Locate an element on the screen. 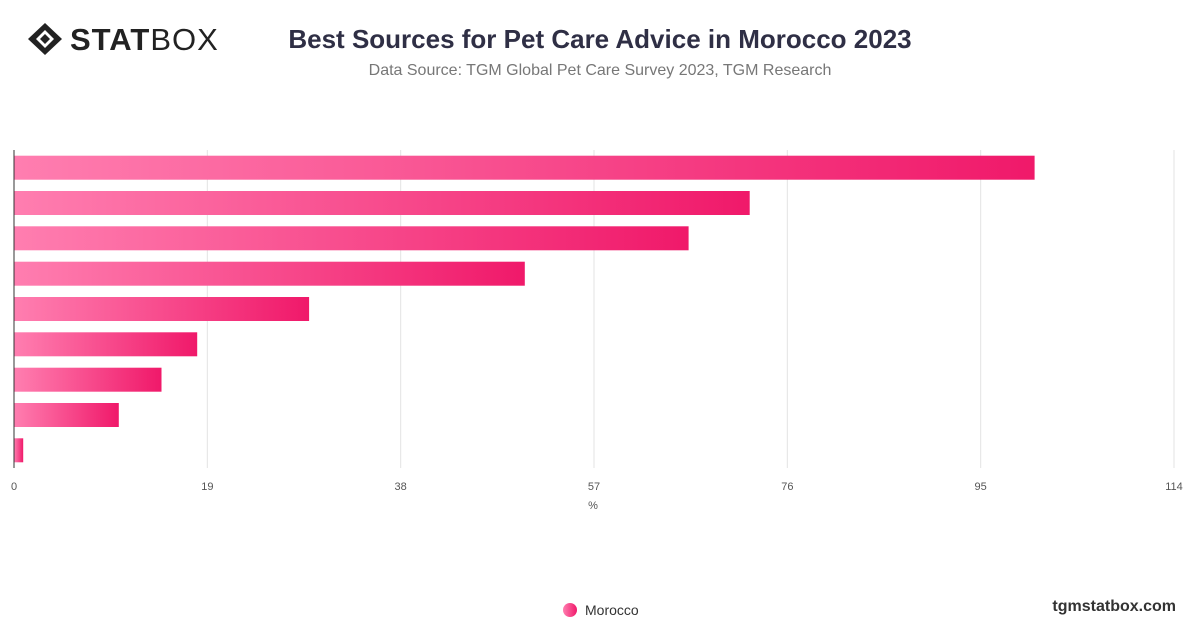  statbox-logo: STATBOX is located at coordinates (122, 39).